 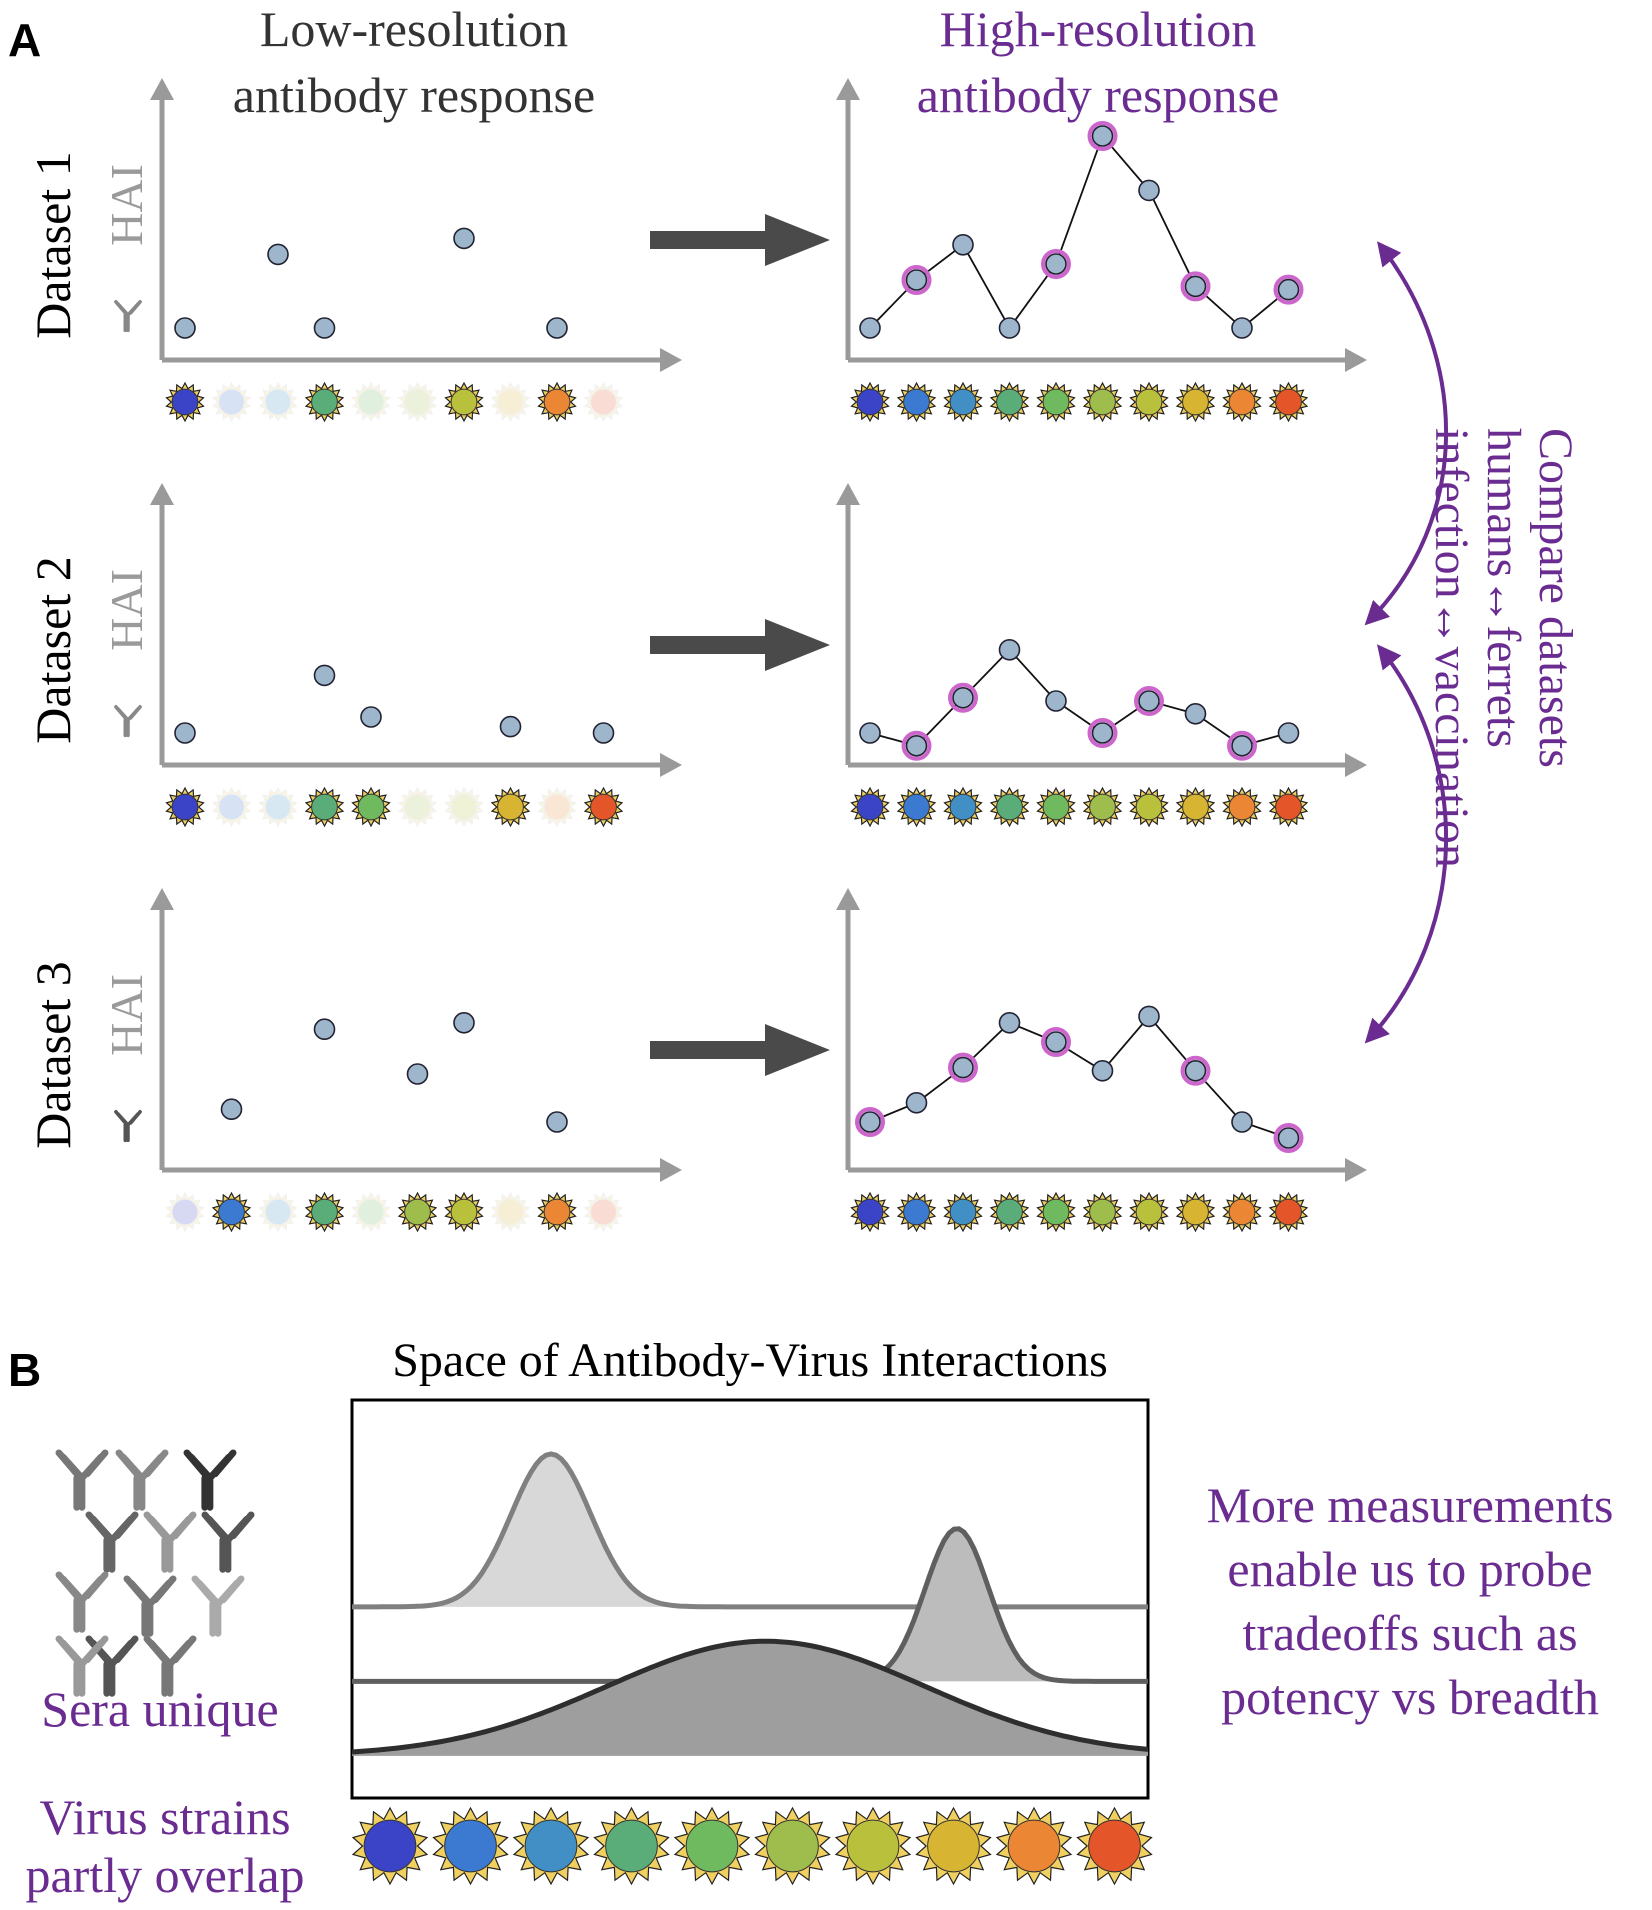 What do you see at coordinates (750, 1360) in the screenshot?
I see `panel-b-title: Space of Antibody-Virus Interactions` at bounding box center [750, 1360].